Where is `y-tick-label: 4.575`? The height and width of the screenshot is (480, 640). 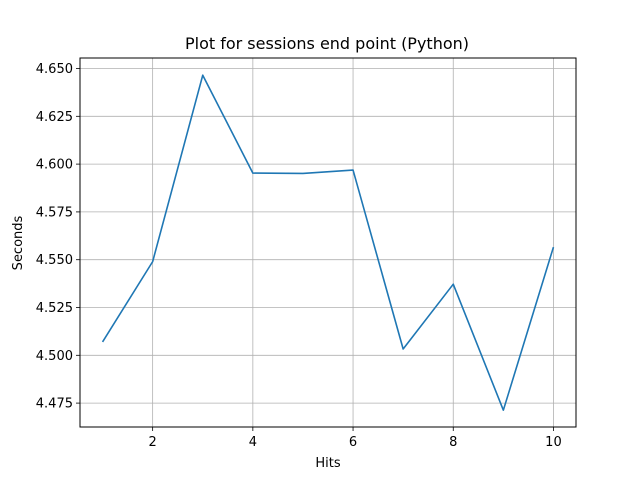
y-tick-label: 4.575 is located at coordinates (54, 212).